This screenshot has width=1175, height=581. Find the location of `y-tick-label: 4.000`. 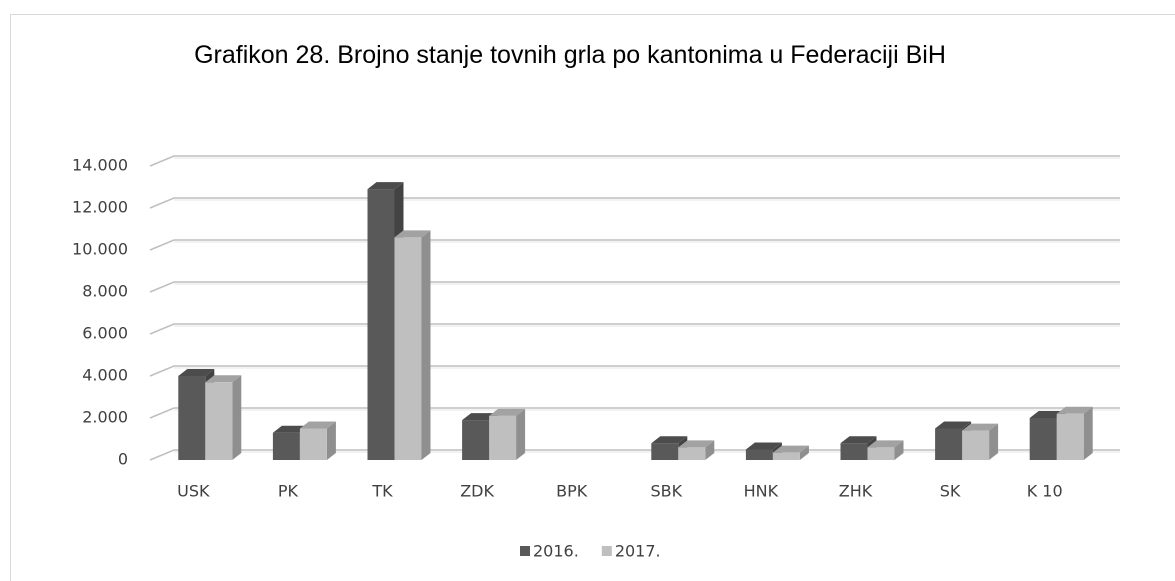

y-tick-label: 4.000 is located at coordinates (105, 375).